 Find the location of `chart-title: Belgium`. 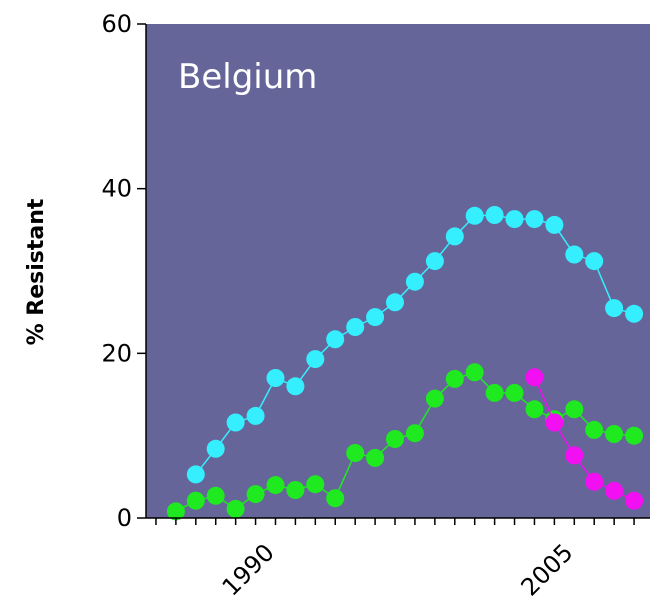

chart-title: Belgium is located at coordinates (247, 77).